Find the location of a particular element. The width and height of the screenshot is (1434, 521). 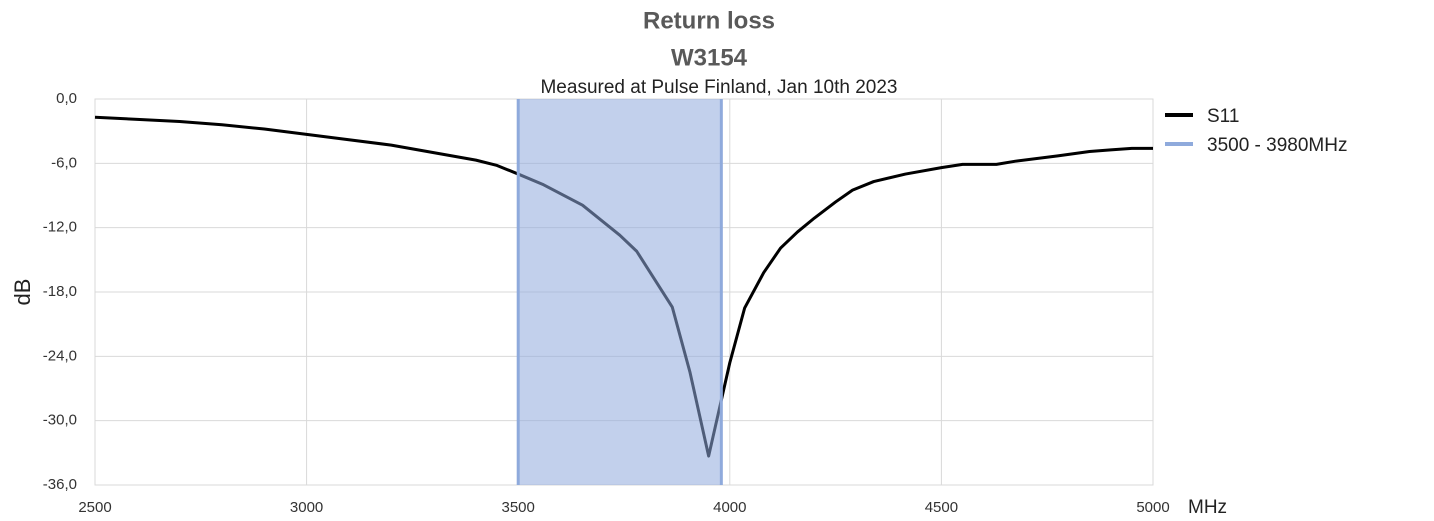

y-tick-label: -30,0 is located at coordinates (60, 420).